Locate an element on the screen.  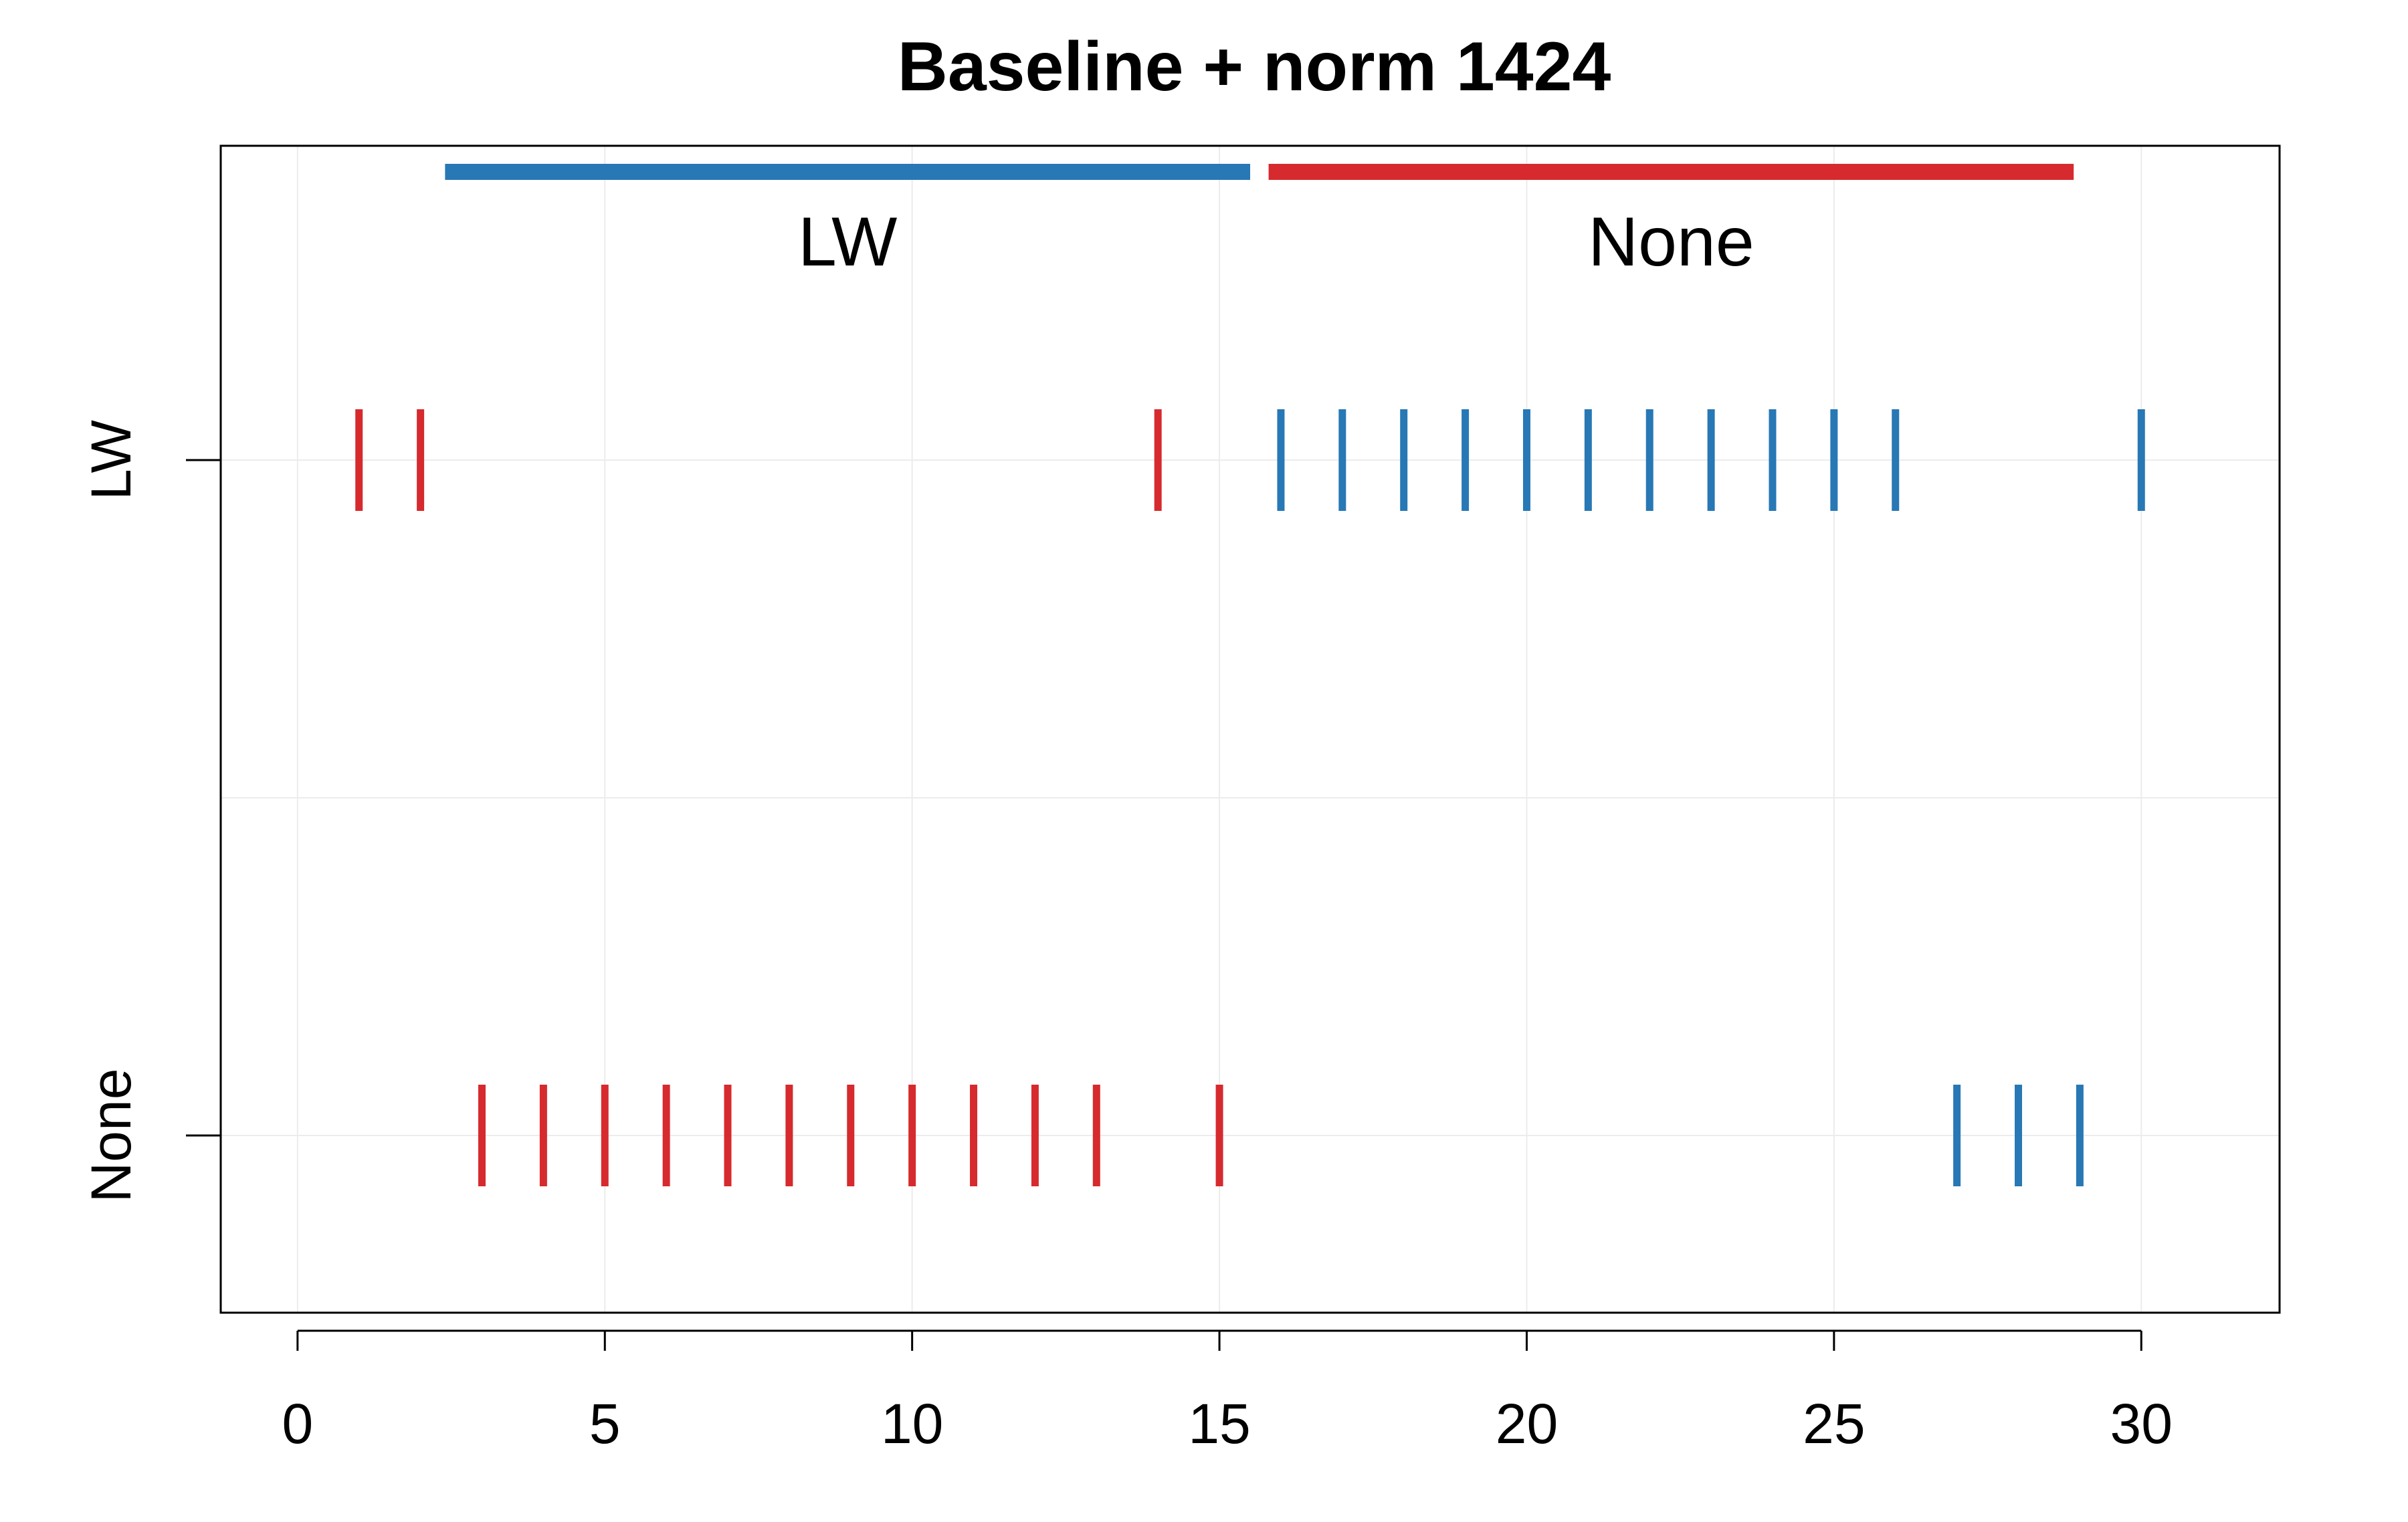
y-tick-label-lw: LW is located at coordinates (111, 460).